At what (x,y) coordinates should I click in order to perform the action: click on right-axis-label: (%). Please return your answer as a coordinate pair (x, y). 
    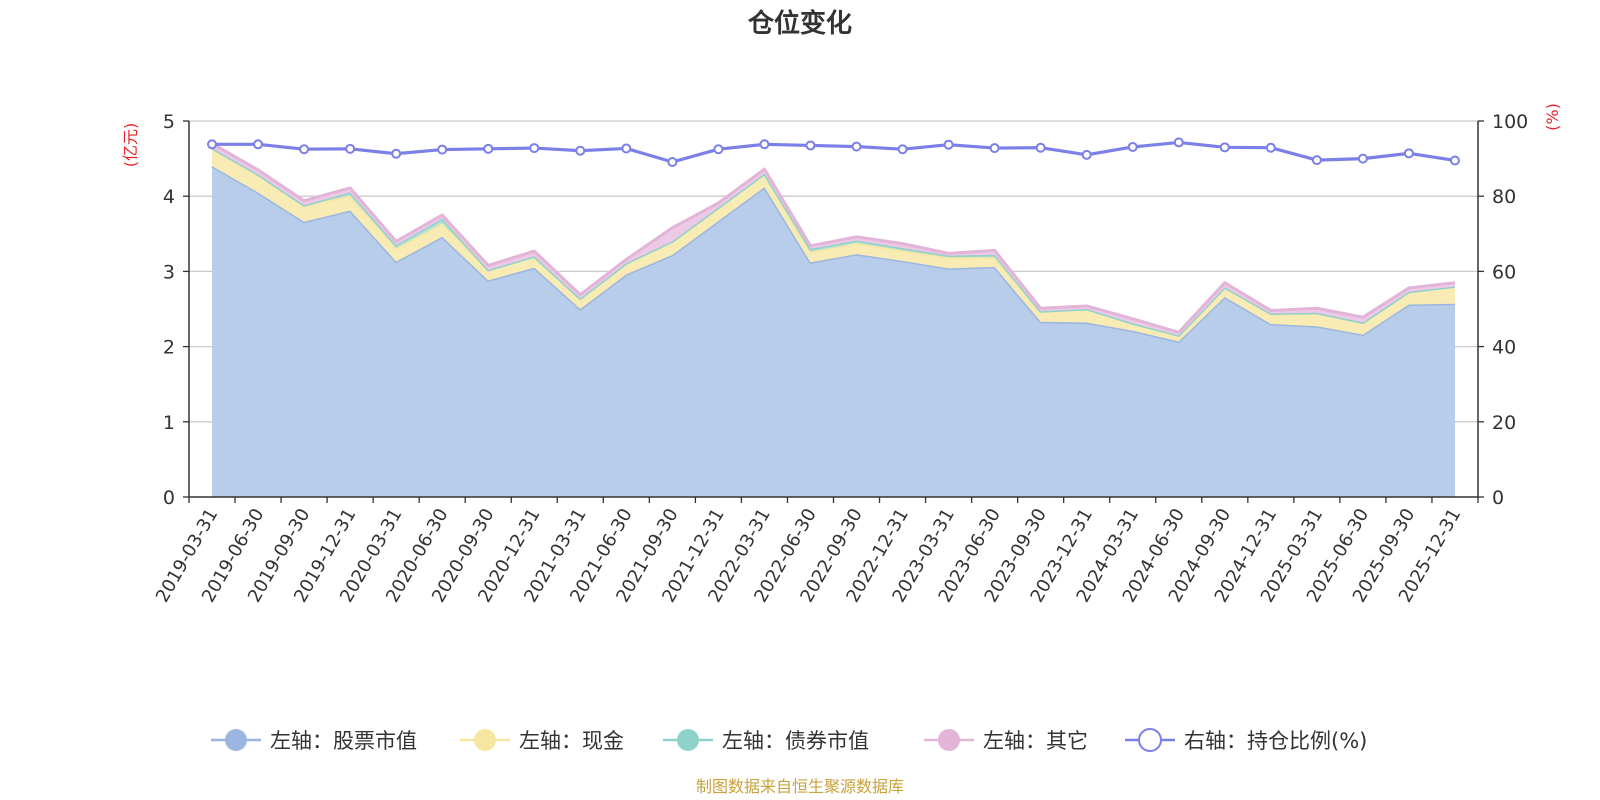
    Looking at the image, I should click on (1552, 117).